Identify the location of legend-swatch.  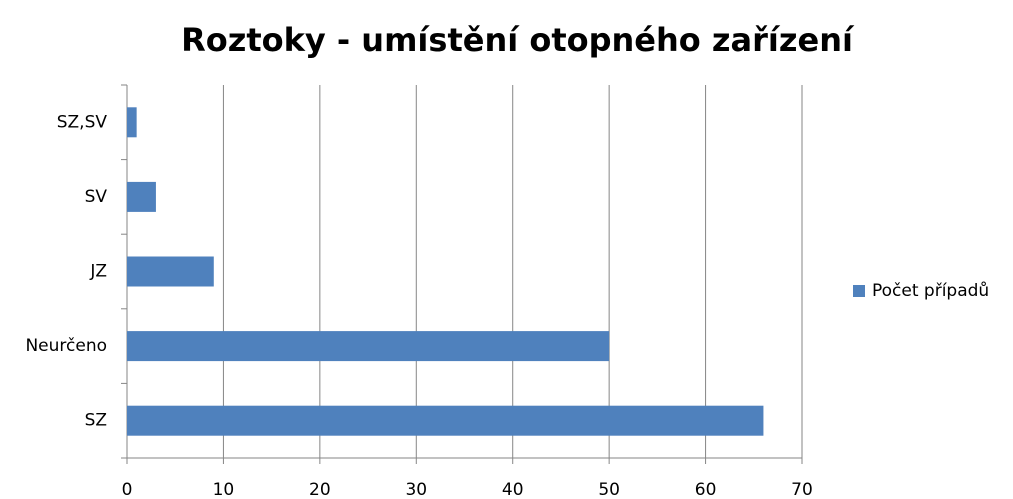
(859, 291).